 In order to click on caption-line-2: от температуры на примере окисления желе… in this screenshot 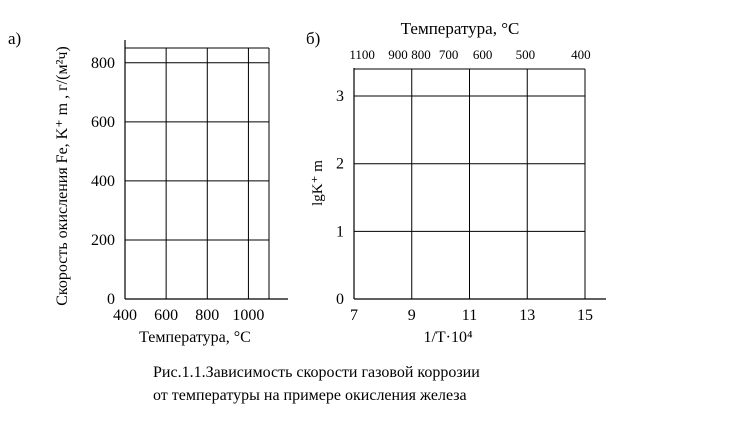, I will do `click(310, 395)`.